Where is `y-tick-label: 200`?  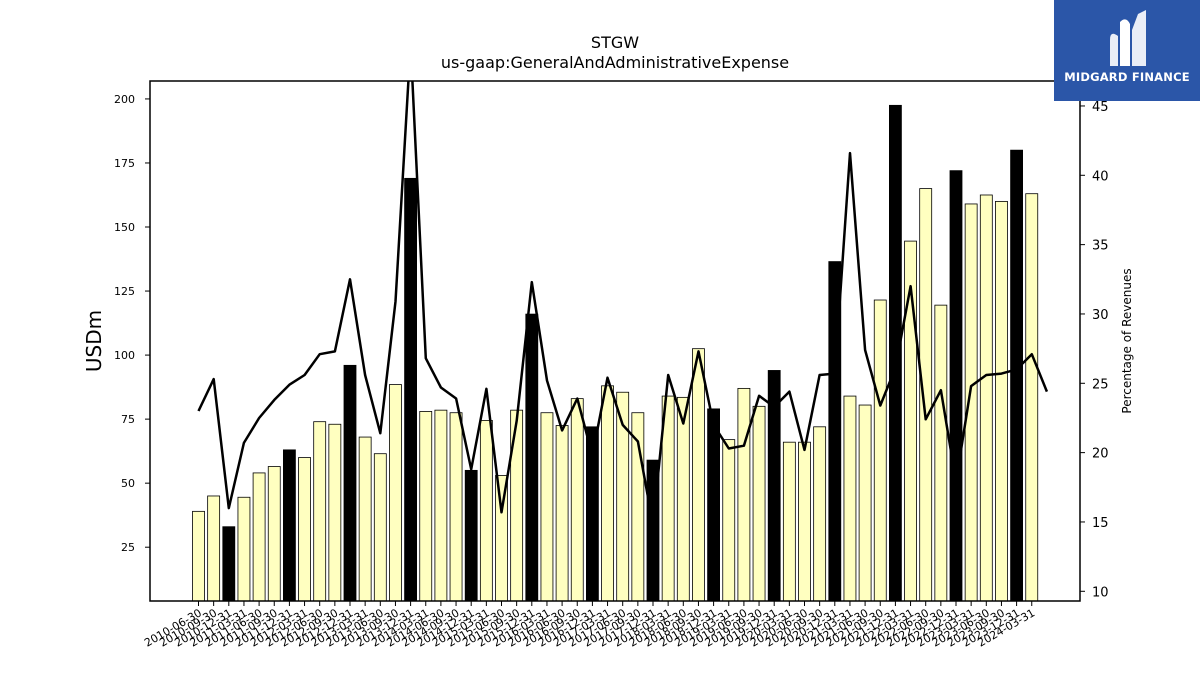 y-tick-label: 200 is located at coordinates (124, 99).